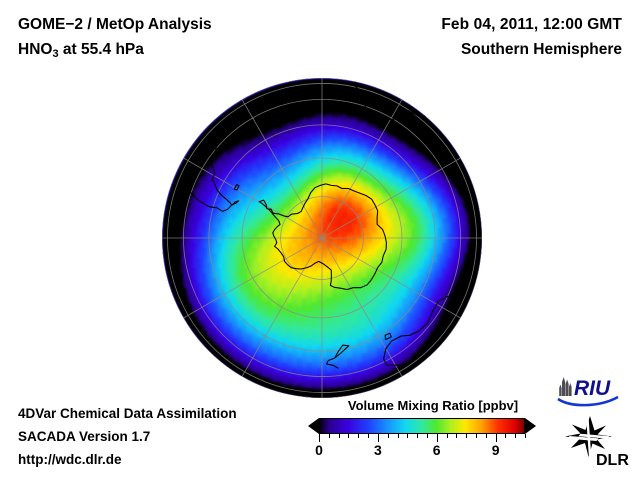  What do you see at coordinates (319, 450) in the screenshot?
I see `colorbar-tick-label: 0` at bounding box center [319, 450].